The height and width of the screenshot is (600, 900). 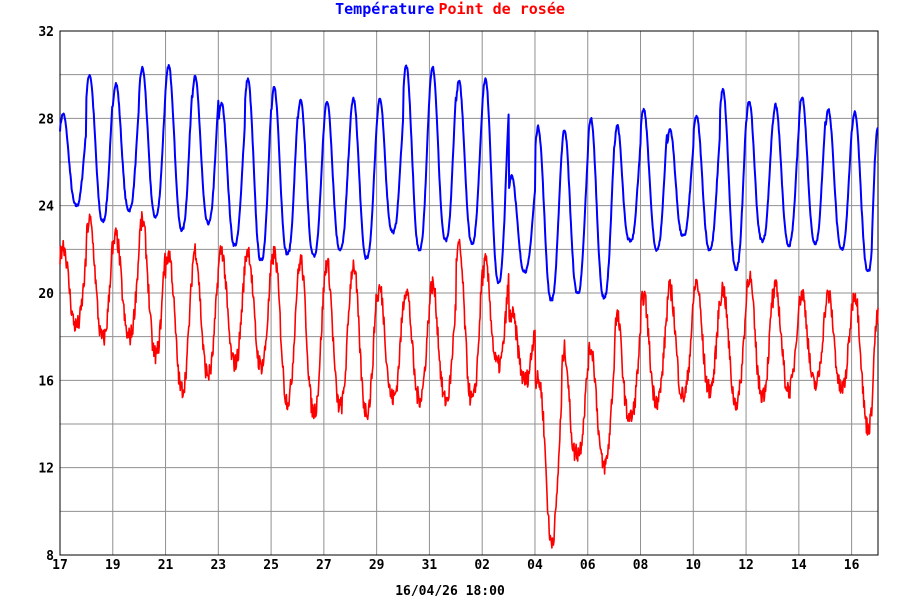 I want to click on x-tick-label: 21, so click(x=166, y=565).